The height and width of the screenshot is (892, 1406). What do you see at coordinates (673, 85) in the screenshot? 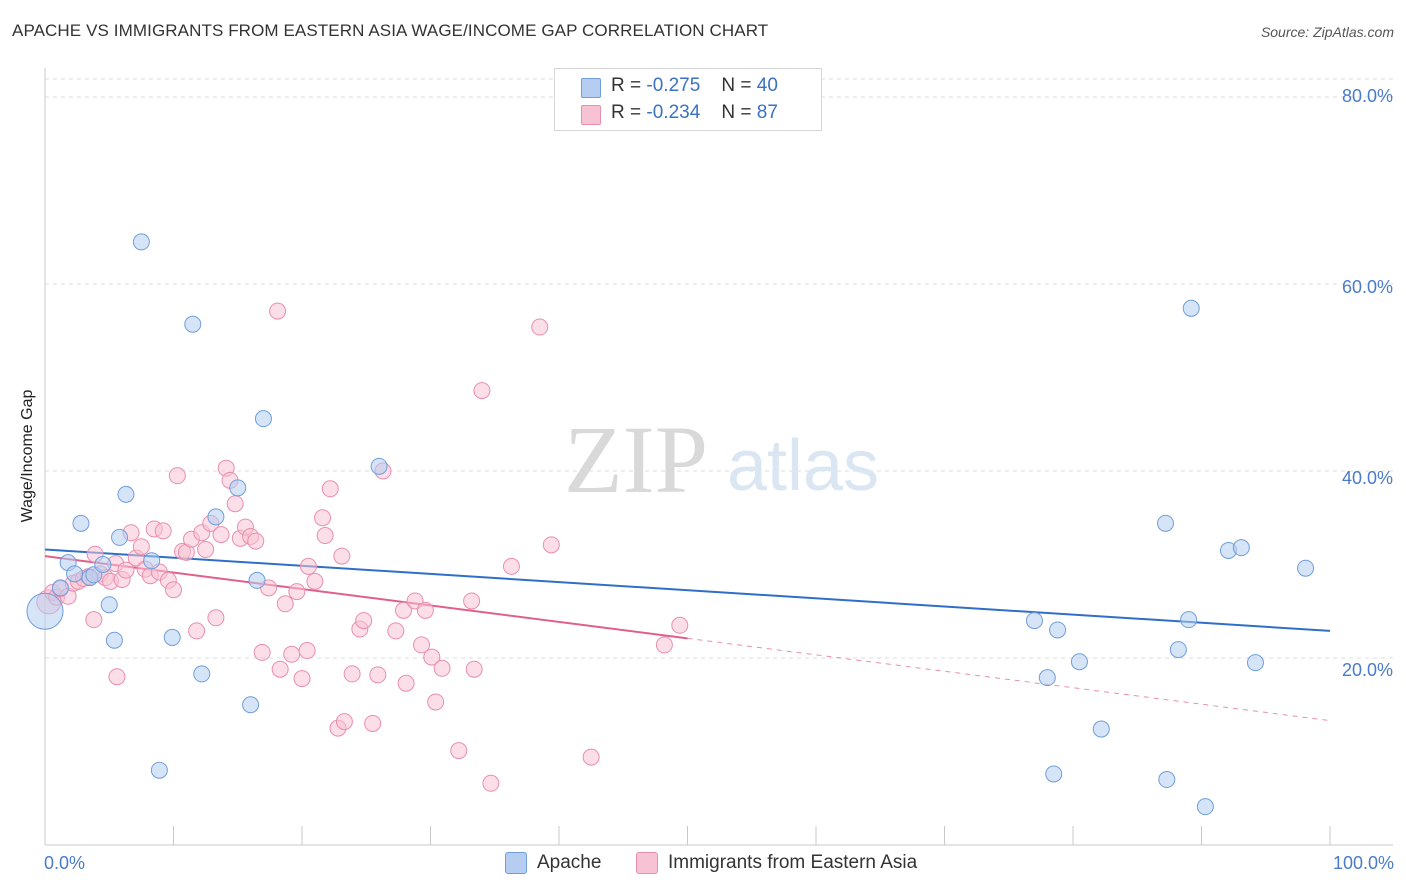
I see `legend-r-value-apache: -0.275` at bounding box center [673, 85].